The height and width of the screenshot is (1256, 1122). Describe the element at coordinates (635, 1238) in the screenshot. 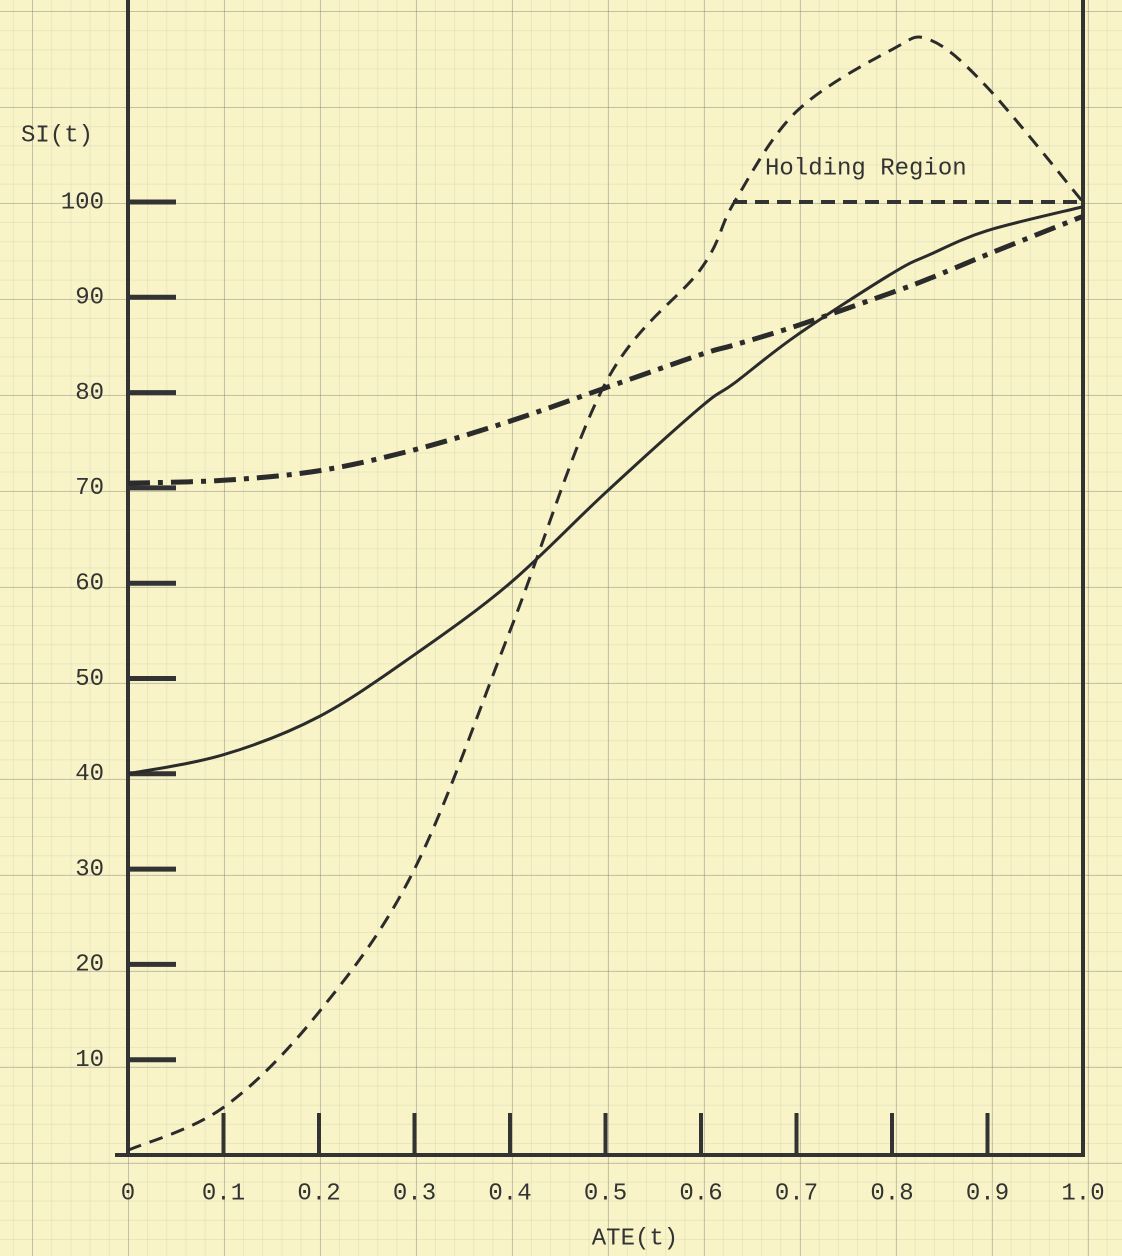

I see `x-axis-label: ATE(t)` at that location.